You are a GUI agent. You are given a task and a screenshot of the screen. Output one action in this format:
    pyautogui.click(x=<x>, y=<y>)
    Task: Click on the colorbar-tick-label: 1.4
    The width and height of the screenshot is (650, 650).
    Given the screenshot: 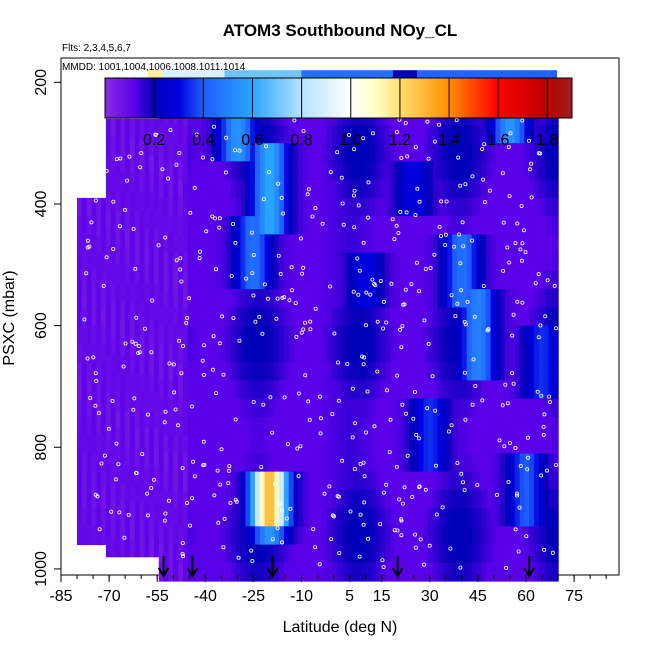 What is the action you would take?
    pyautogui.click(x=449, y=140)
    